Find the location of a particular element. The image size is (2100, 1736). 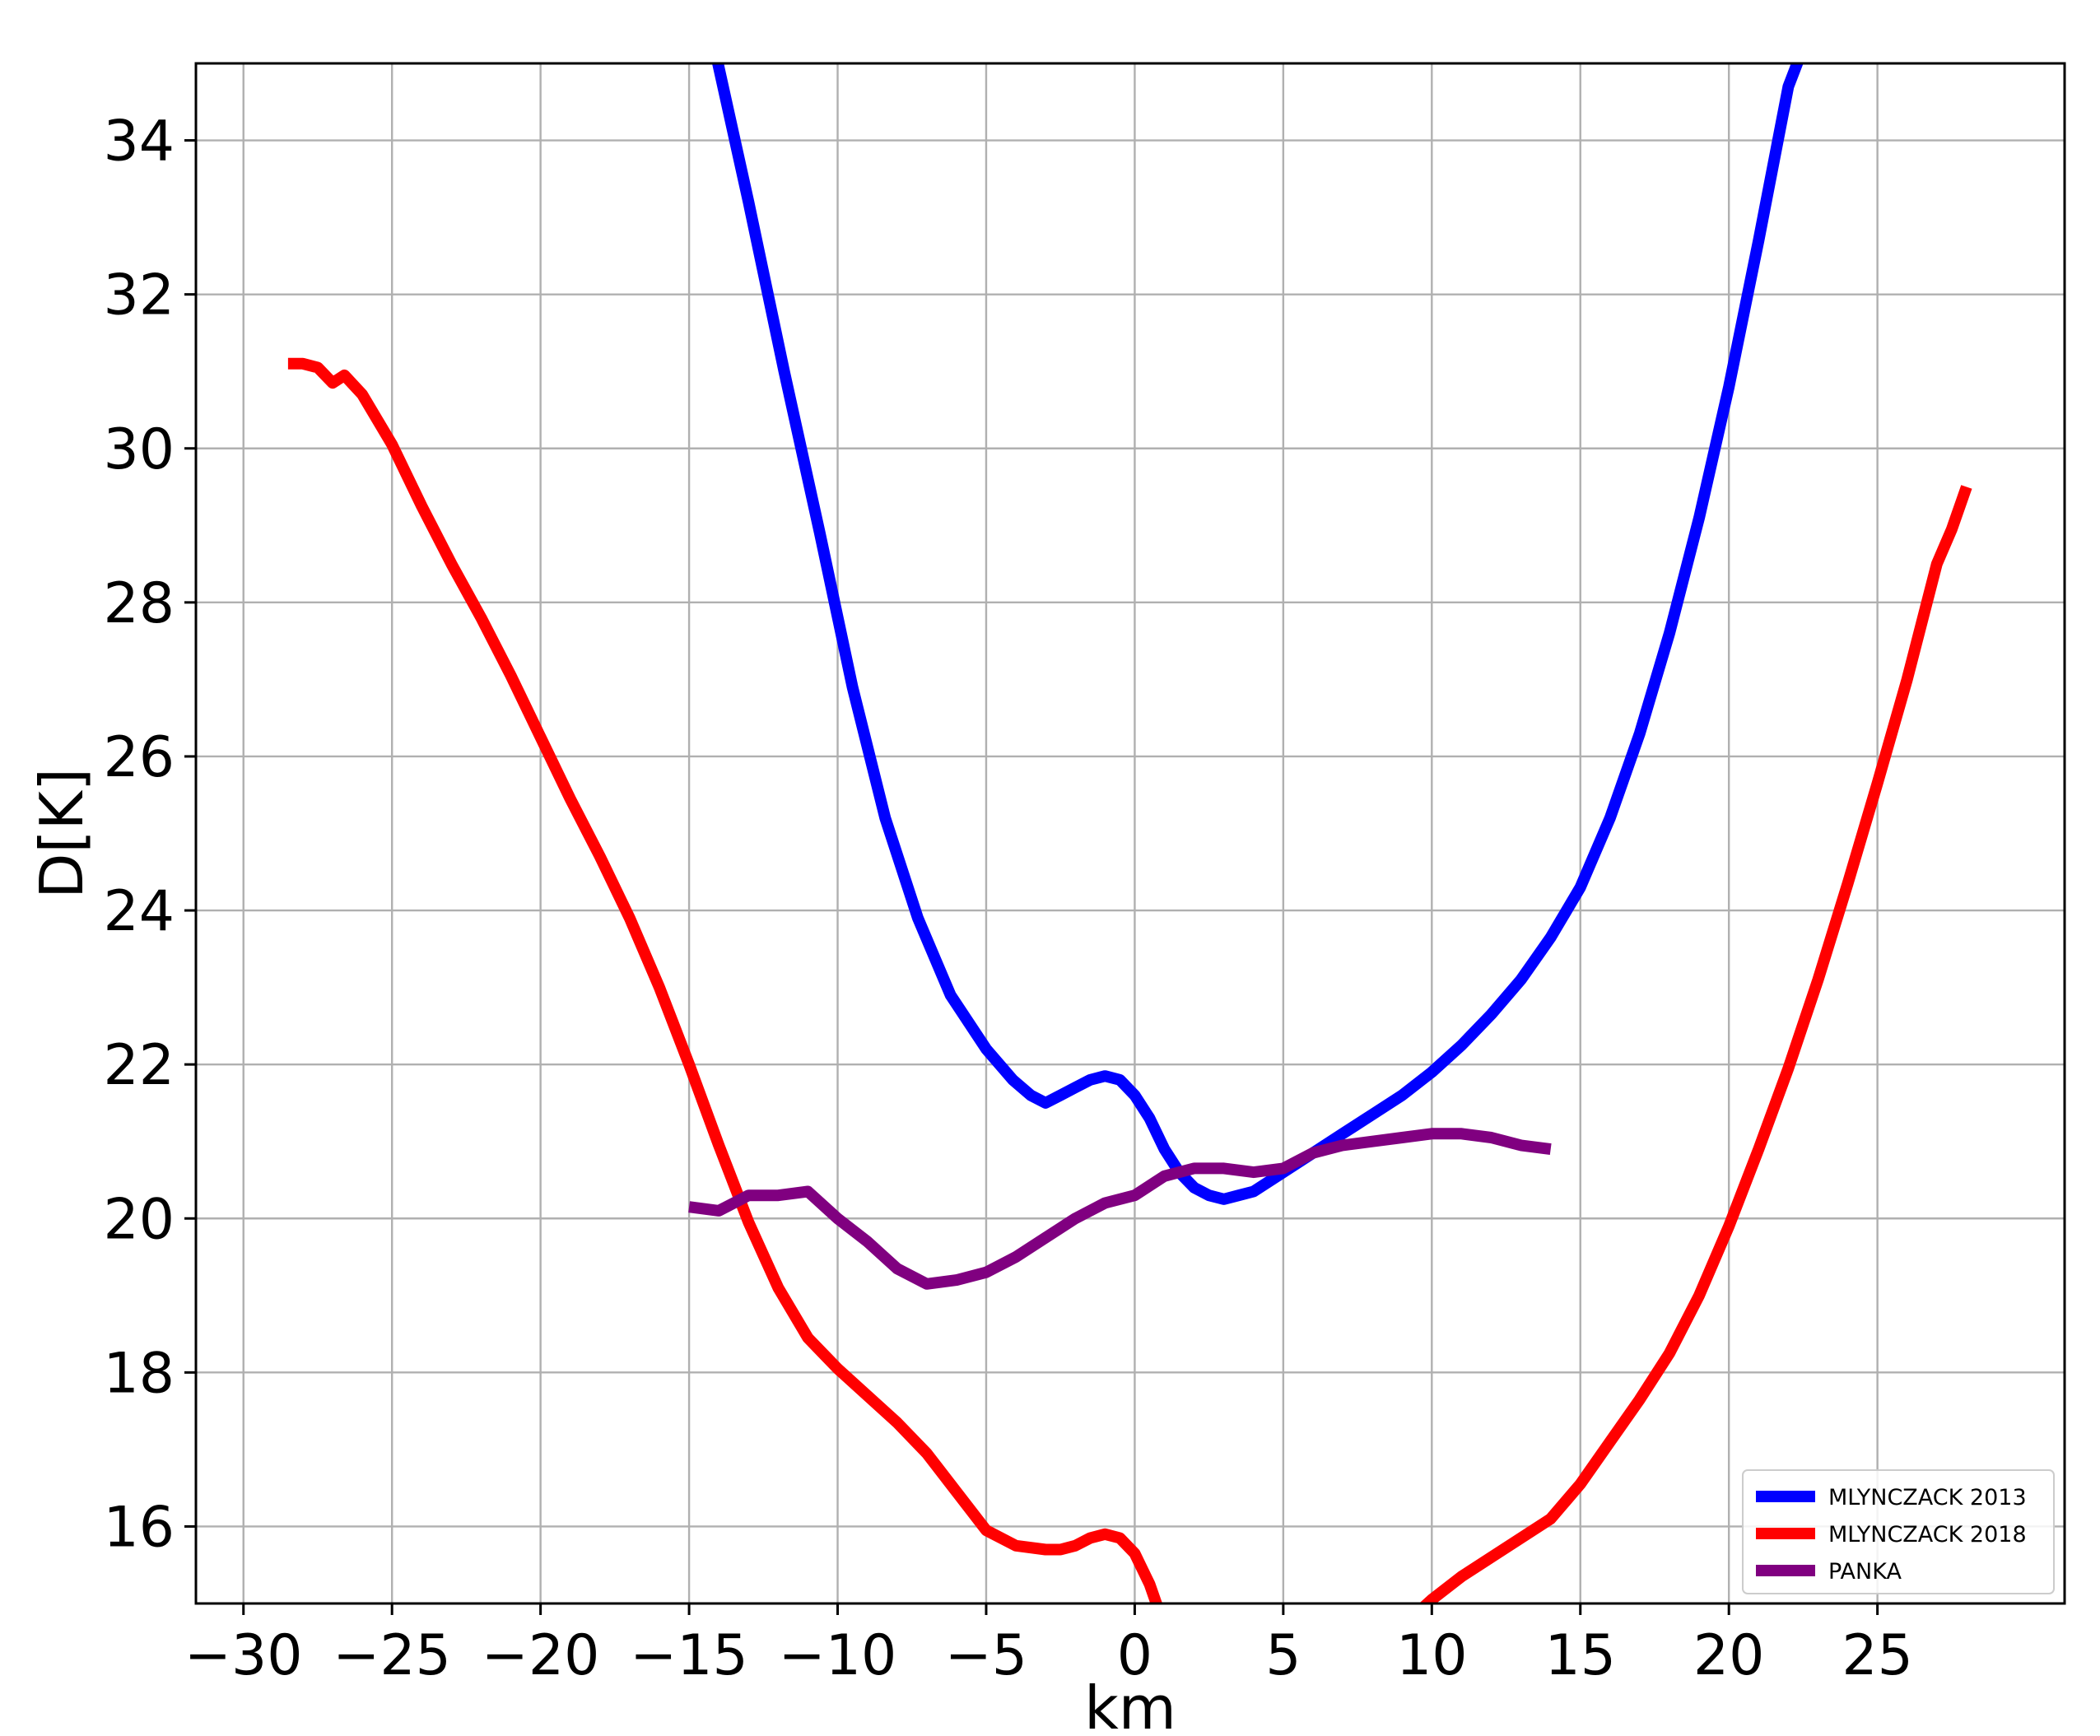

x-tick-label: 25 is located at coordinates (1877, 1655).